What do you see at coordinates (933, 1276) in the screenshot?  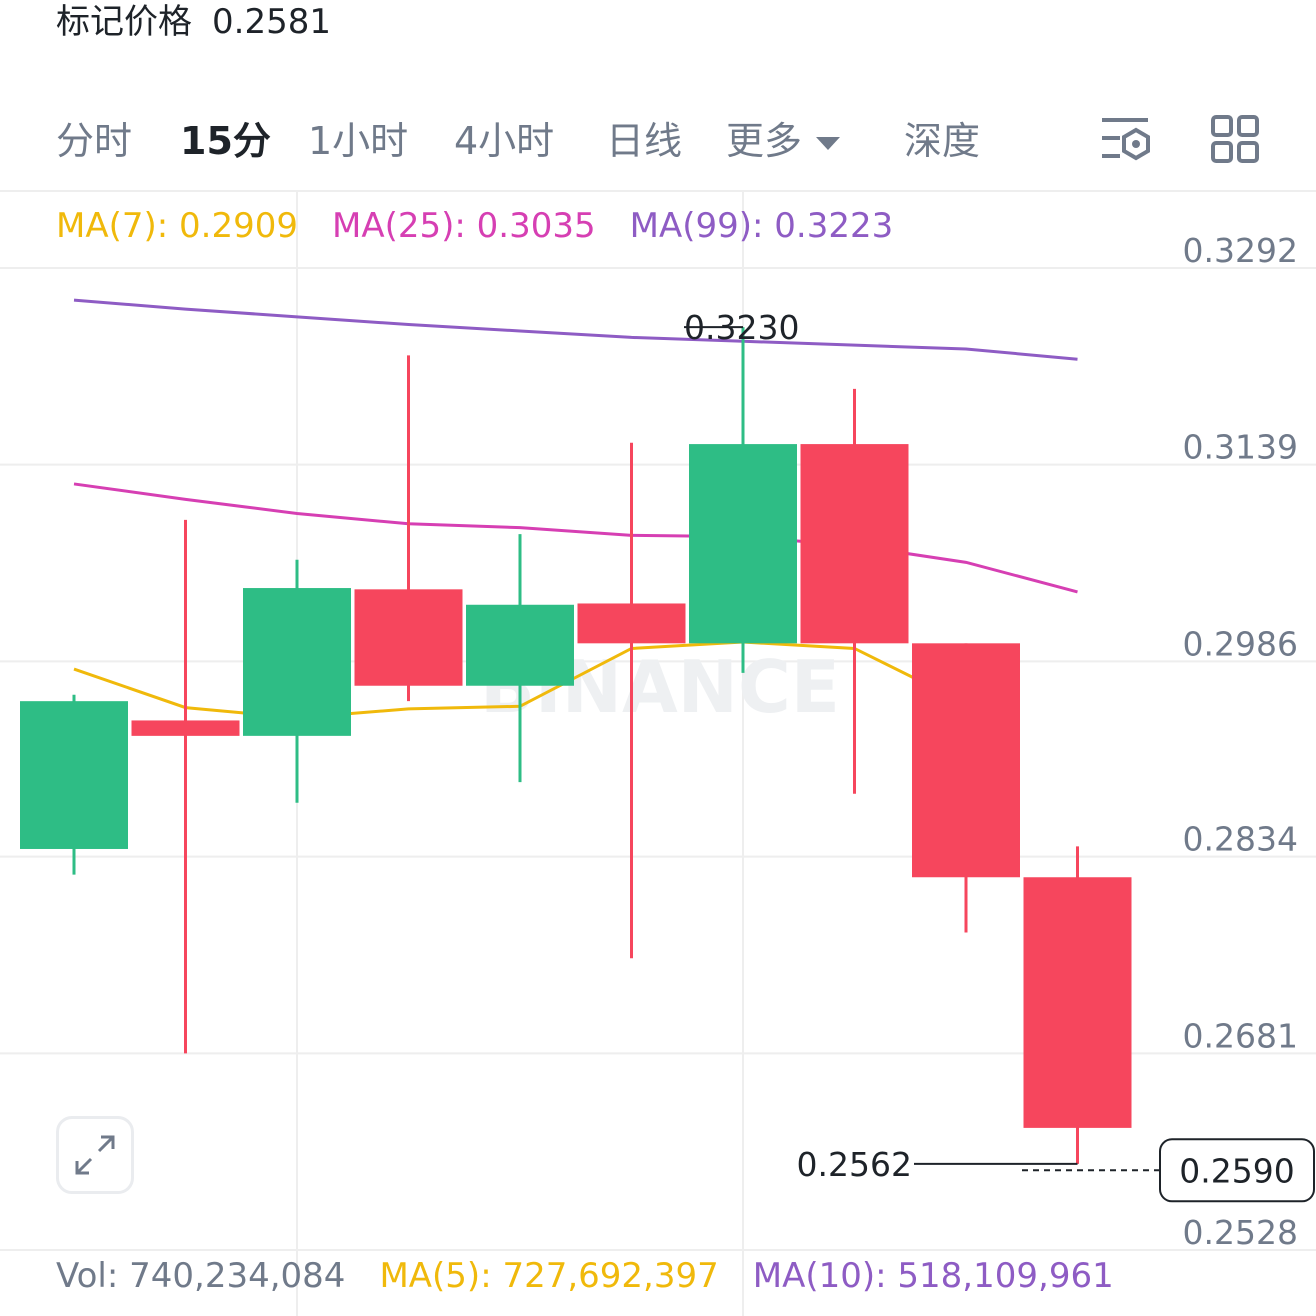 I see `vol-ma10-legend: MA(10): 518,109,961` at bounding box center [933, 1276].